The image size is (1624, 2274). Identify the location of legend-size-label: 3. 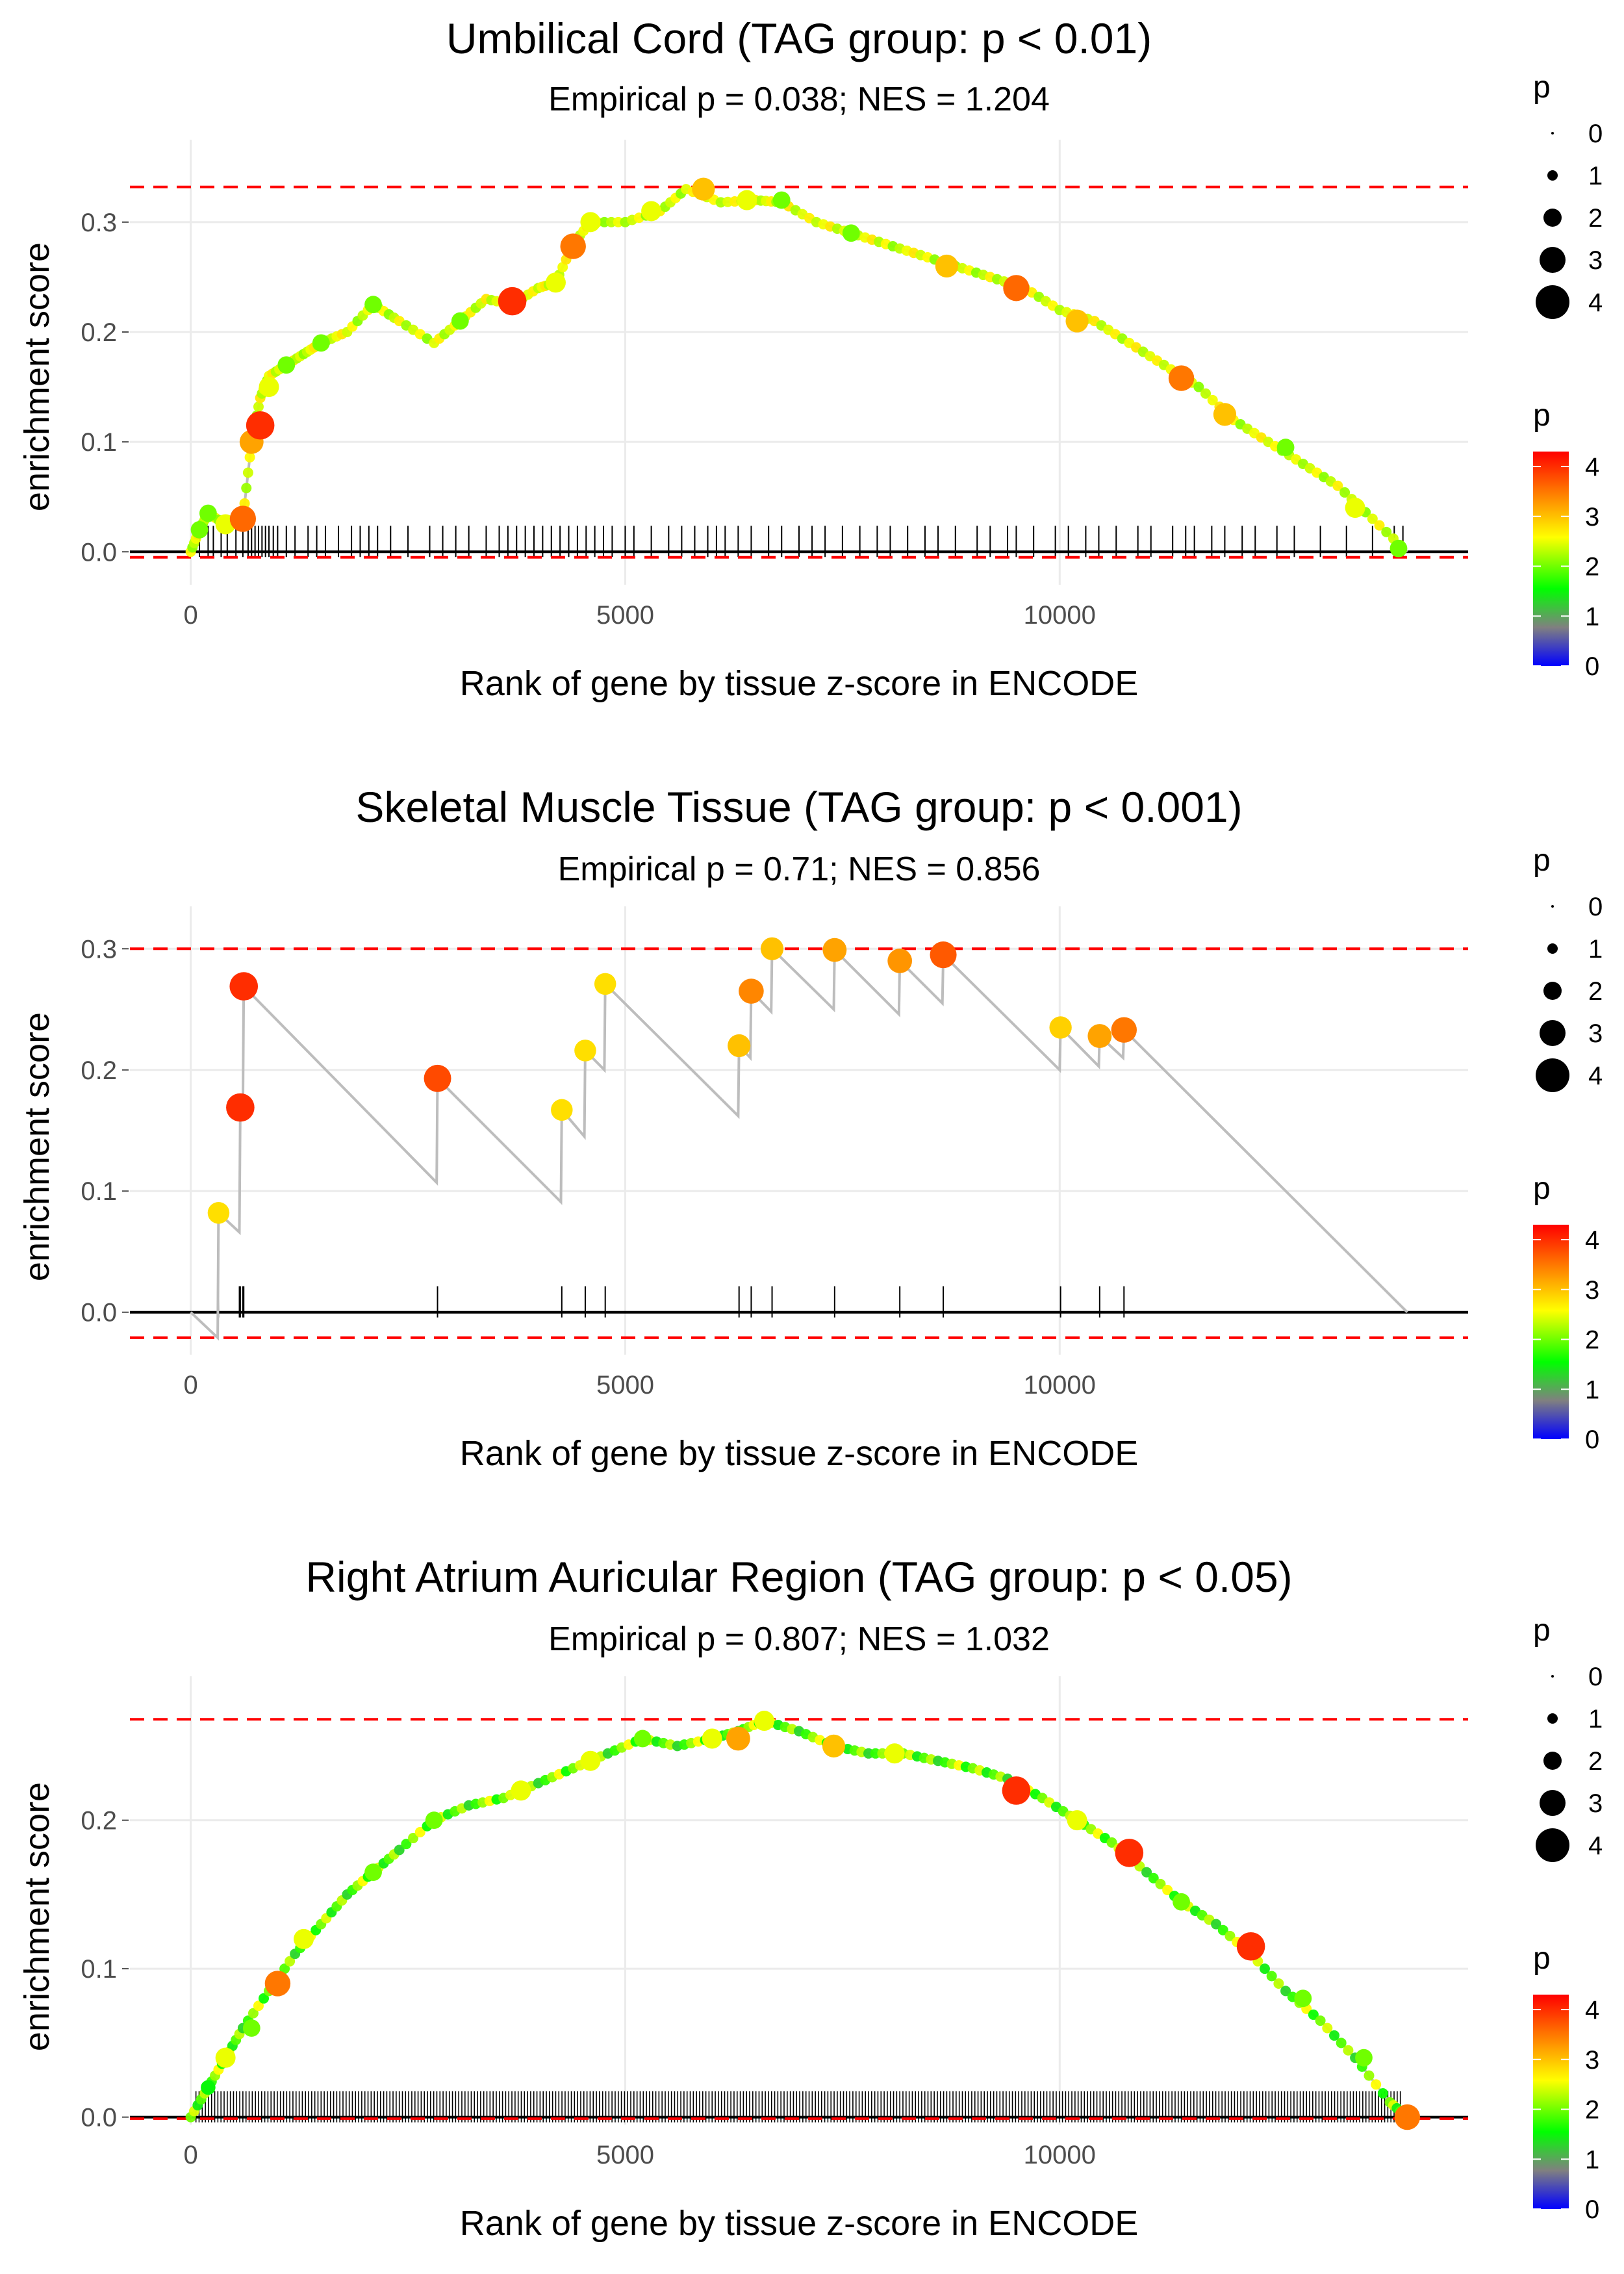
(1595, 1803).